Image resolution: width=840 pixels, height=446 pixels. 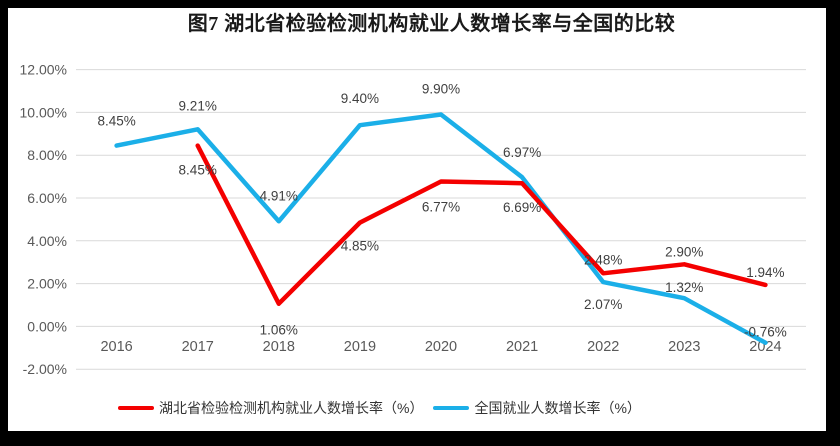 I want to click on y-axis-tick-label: 0.00%, so click(x=47, y=326).